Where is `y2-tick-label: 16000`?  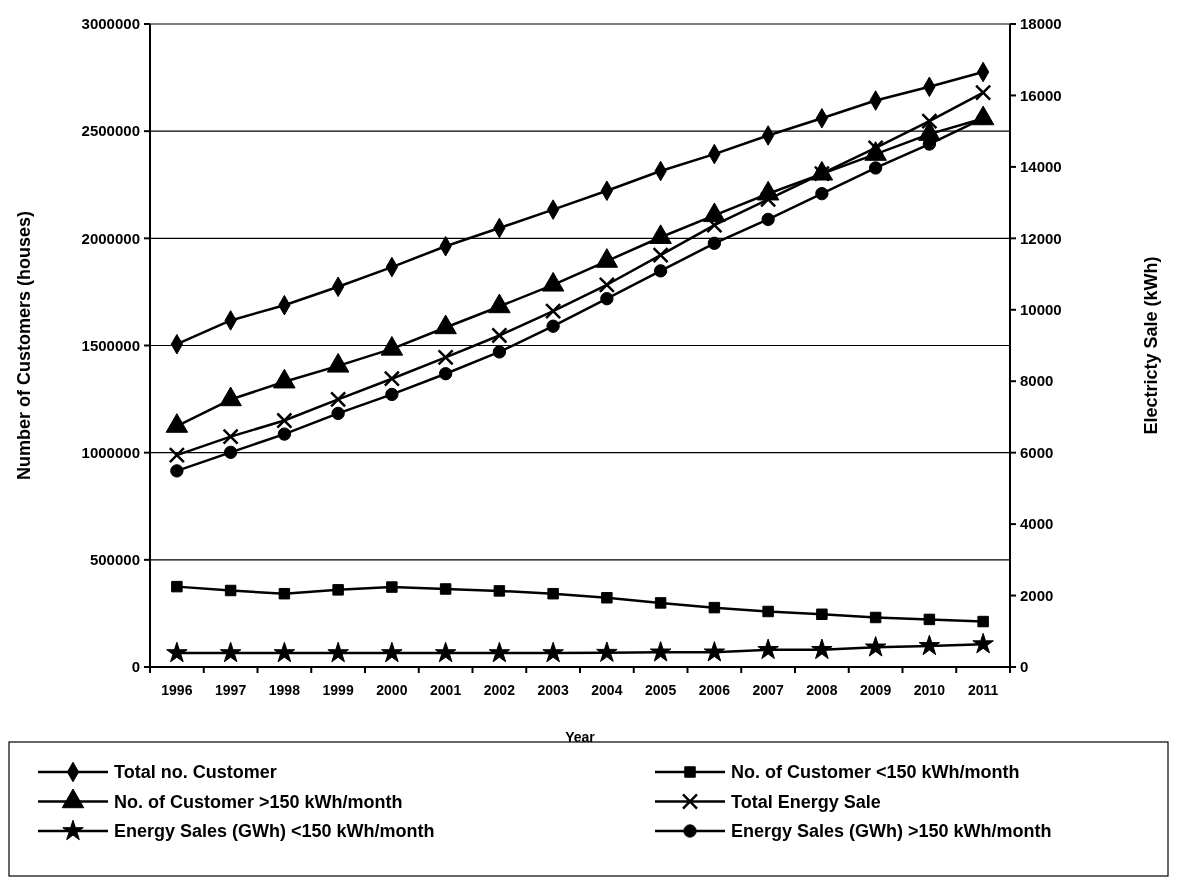
y2-tick-label: 16000 is located at coordinates (1041, 95).